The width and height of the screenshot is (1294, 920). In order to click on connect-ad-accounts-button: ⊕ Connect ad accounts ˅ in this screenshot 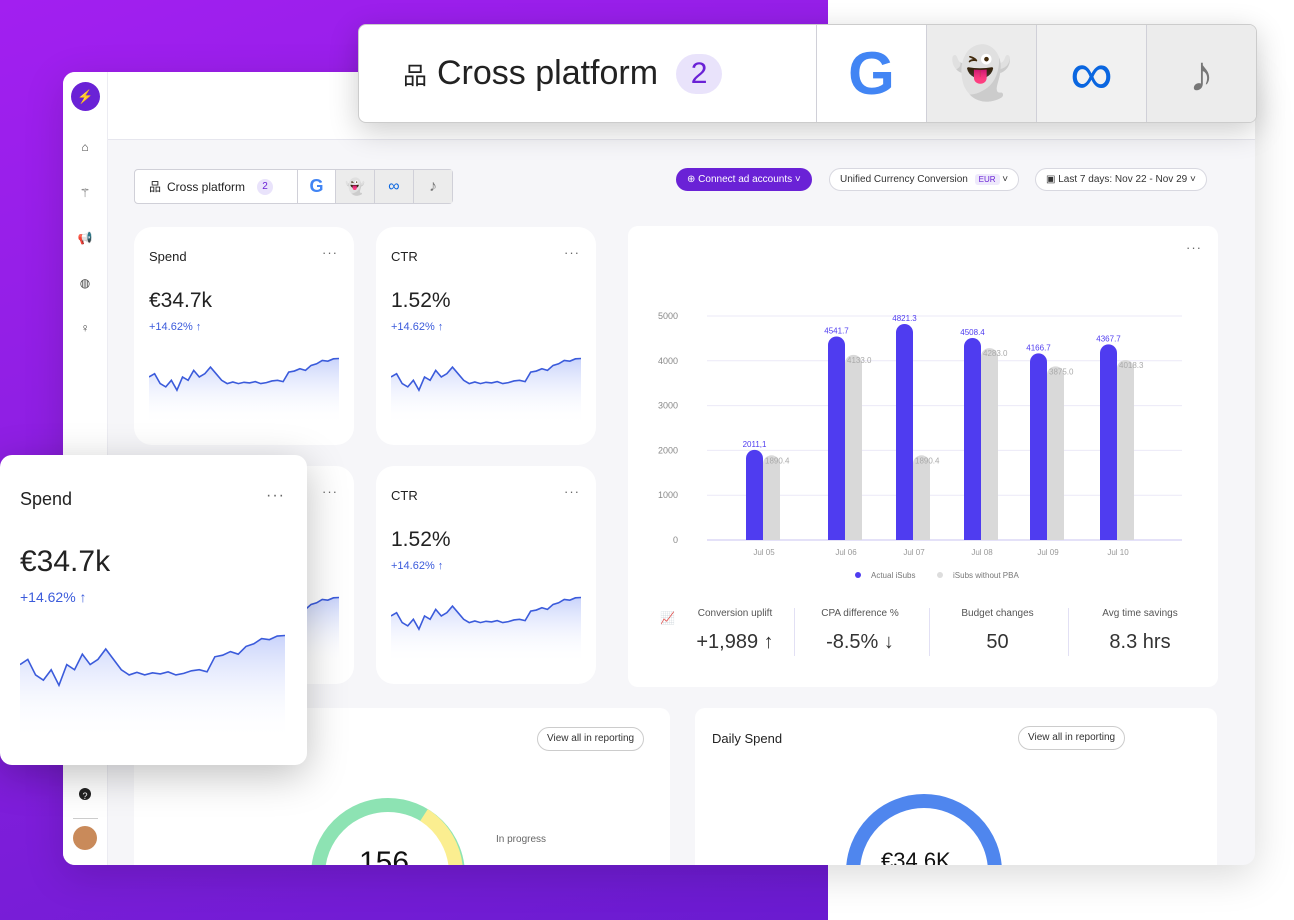, I will do `click(744, 179)`.